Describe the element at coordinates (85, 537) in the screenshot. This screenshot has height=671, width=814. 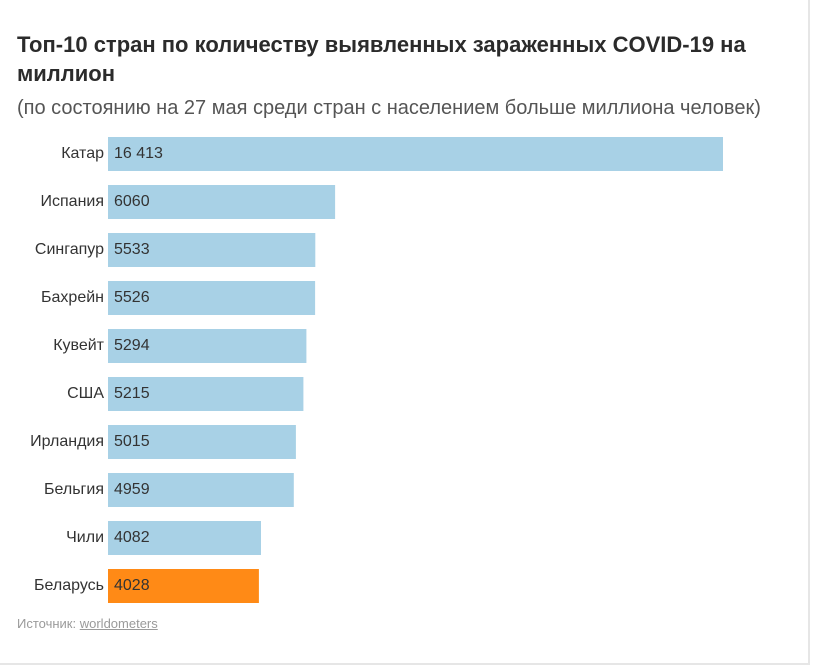
I see `category-label-9: Чили` at that location.